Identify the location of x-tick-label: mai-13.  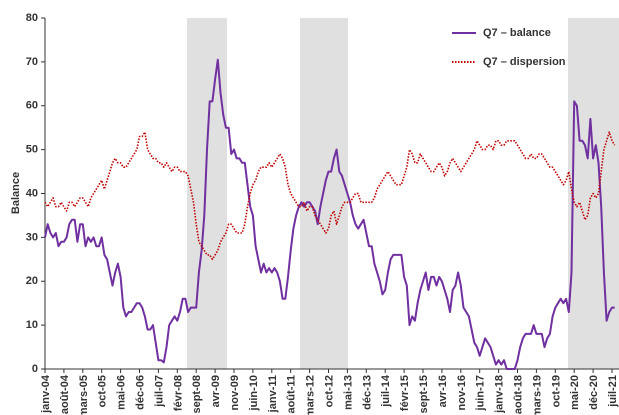
(348, 392).